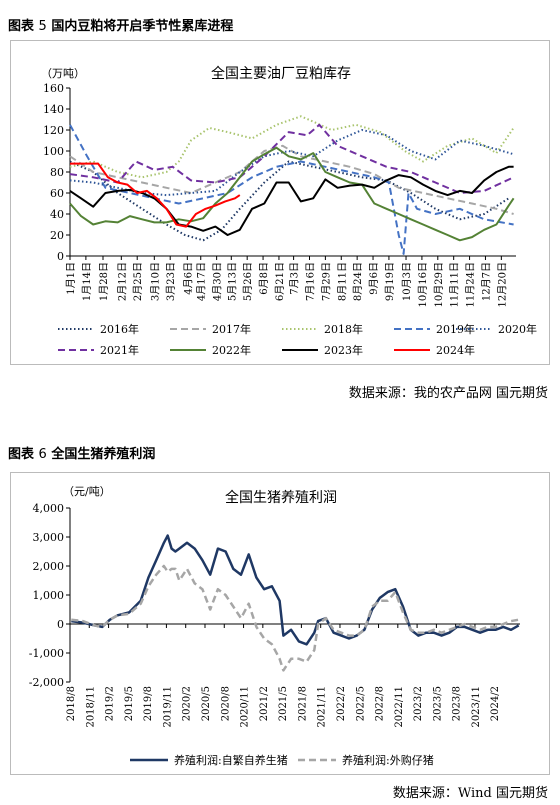 This screenshot has width=560, height=805. I want to click on figure5-legend-label-8: 2023年, so click(343, 350).